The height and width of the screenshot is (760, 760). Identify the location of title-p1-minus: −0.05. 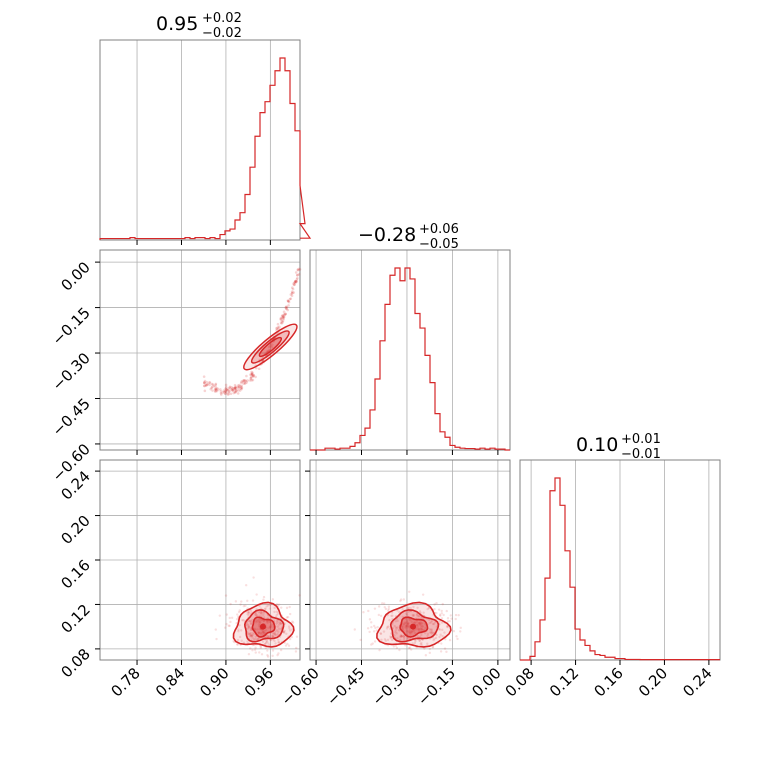
(439, 244).